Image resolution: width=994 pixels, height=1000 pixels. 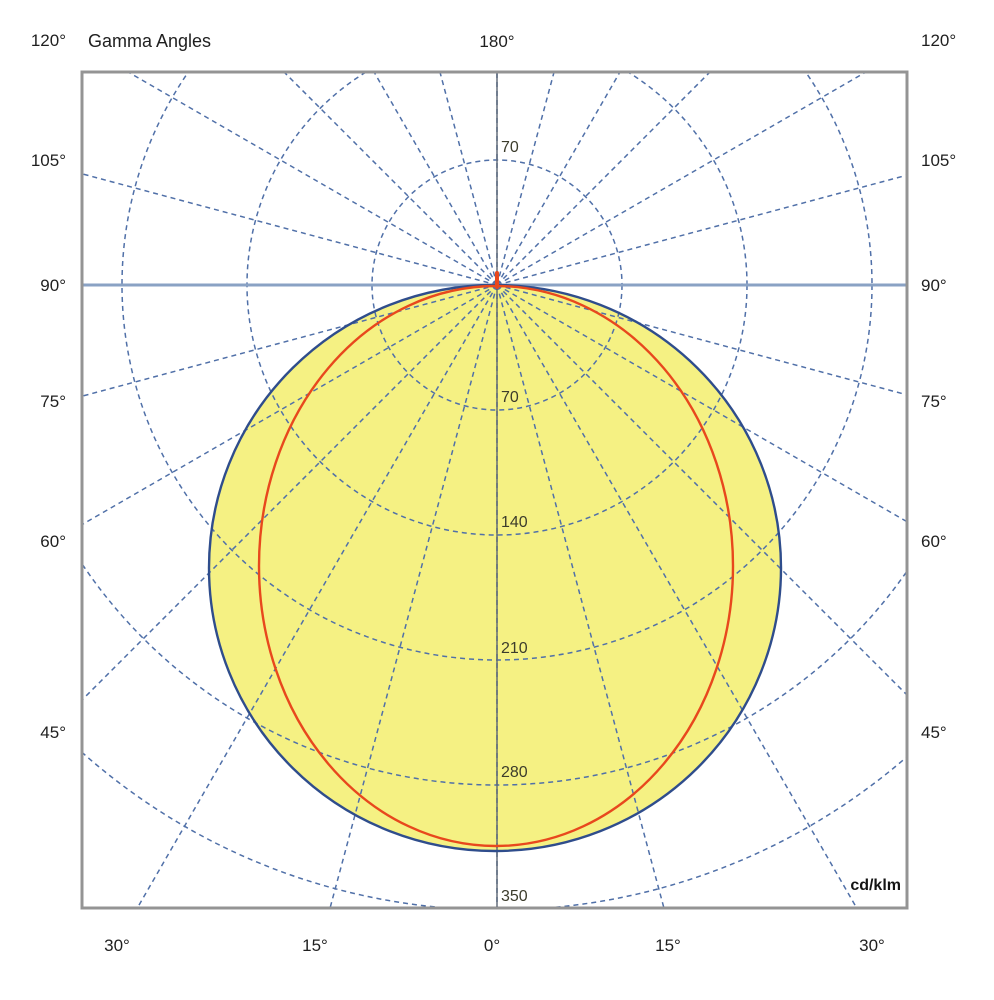 I want to click on angle-label-top-180: 180°, so click(x=496, y=41).